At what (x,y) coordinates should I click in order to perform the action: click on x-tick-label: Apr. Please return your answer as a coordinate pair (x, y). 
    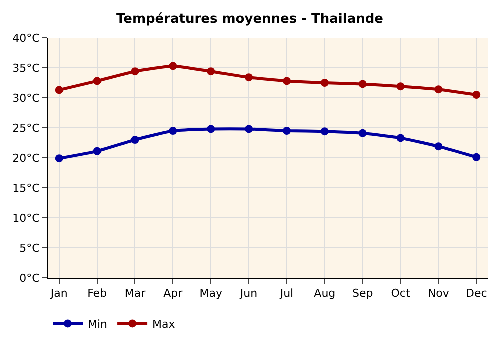
    Looking at the image, I should click on (174, 293).